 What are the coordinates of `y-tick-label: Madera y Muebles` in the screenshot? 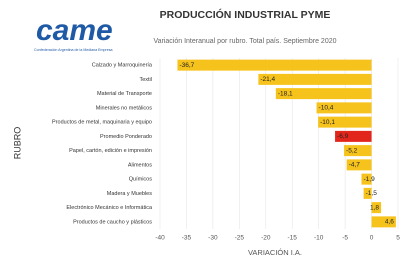 It's located at (129, 194).